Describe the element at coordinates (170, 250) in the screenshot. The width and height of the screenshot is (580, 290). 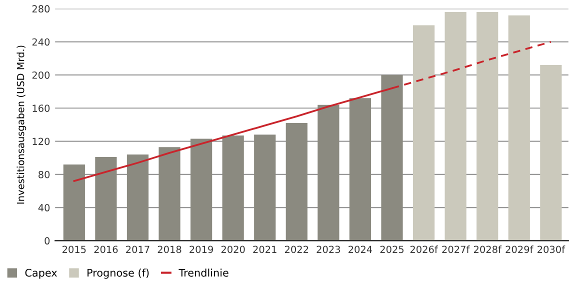
I see `x-tick-label: 2018` at that location.